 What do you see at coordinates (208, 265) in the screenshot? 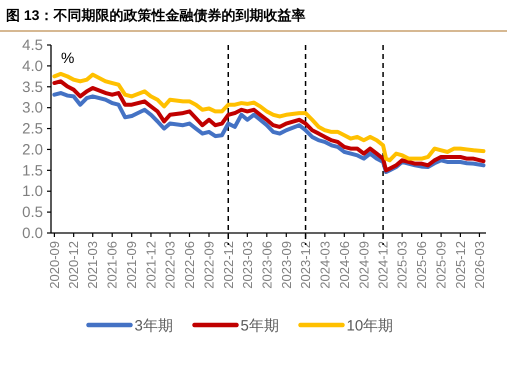
I see `x-tick-label: 2022-09` at bounding box center [208, 265].